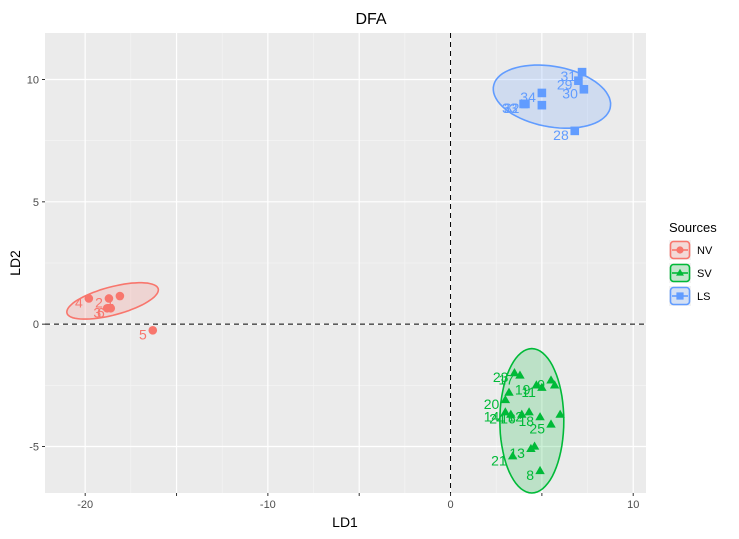 The image size is (739, 539). I want to click on point-label-sv: 12, so click(516, 416).